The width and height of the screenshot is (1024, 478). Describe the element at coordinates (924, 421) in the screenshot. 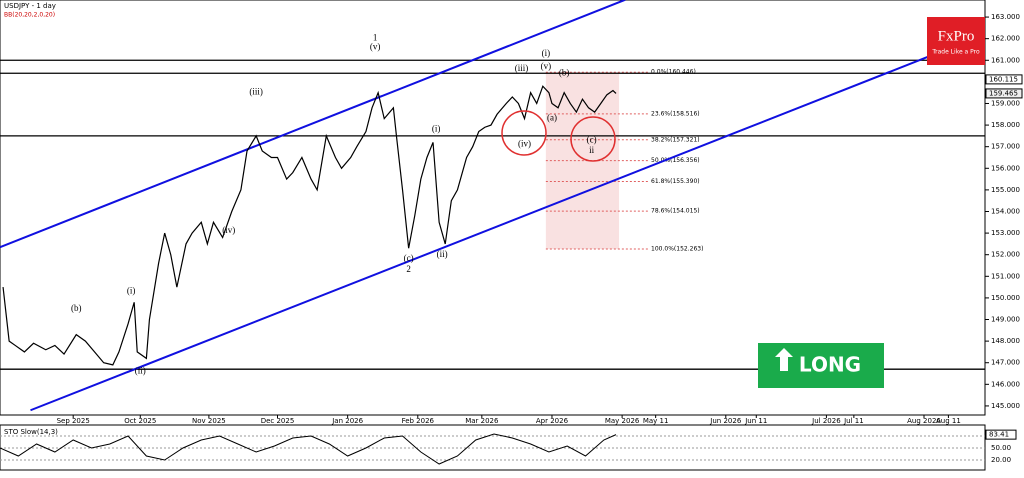

I see `x-tick-label: Aug 2026` at that location.